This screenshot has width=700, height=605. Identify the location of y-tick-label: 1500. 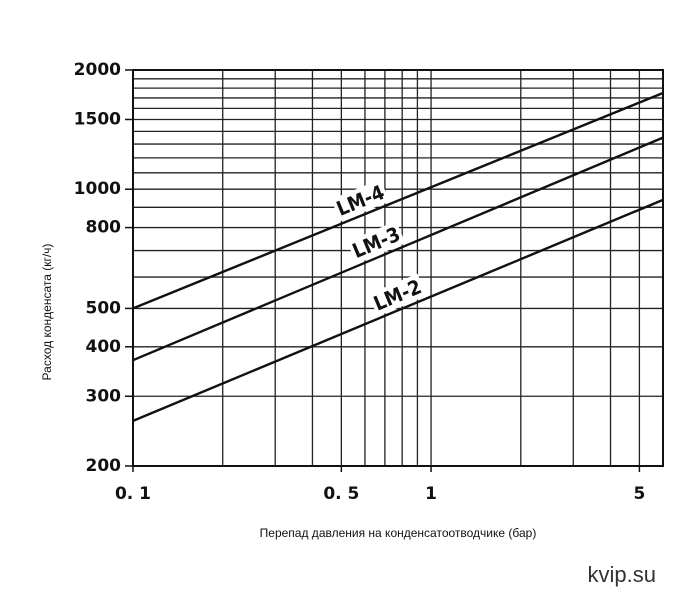
(97, 119).